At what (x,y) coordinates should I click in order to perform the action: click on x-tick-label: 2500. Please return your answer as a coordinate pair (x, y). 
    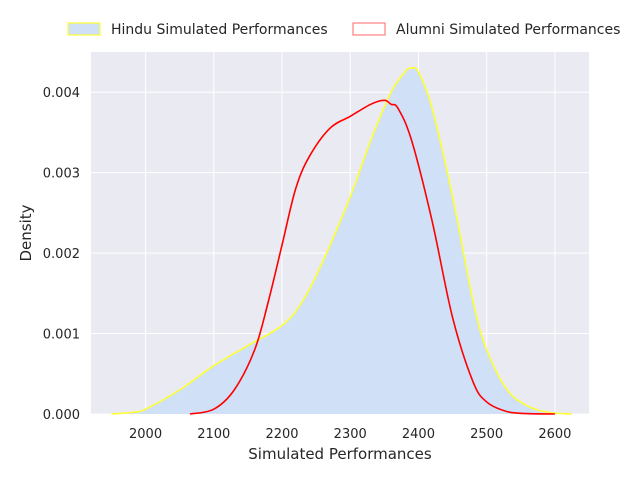
    Looking at the image, I should click on (486, 434).